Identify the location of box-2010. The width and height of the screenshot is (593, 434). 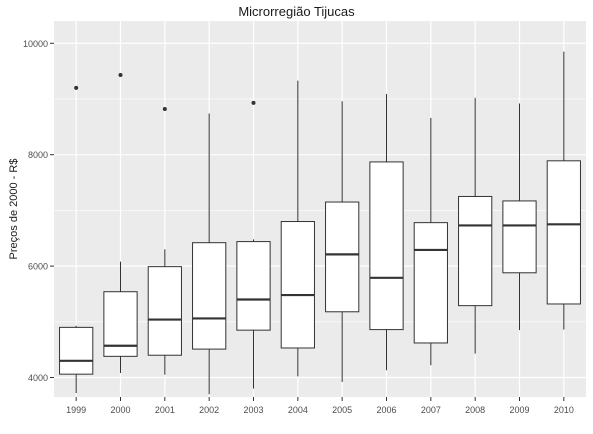
(563, 190).